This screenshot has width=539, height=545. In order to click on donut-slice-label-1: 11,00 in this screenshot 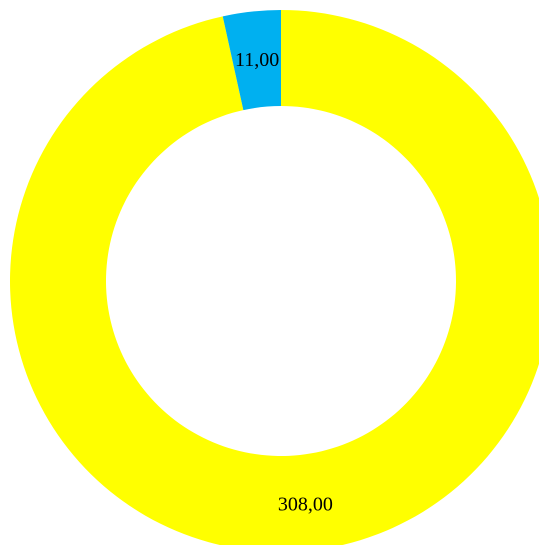, I will do `click(257, 60)`.